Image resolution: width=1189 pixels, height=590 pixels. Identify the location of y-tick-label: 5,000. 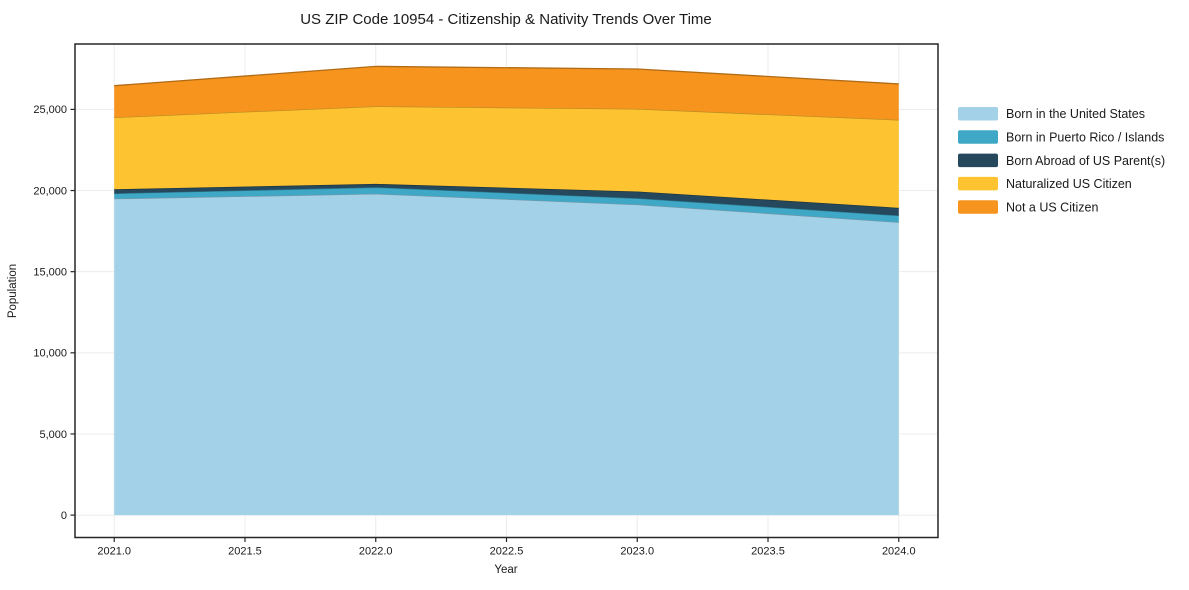
(53, 435).